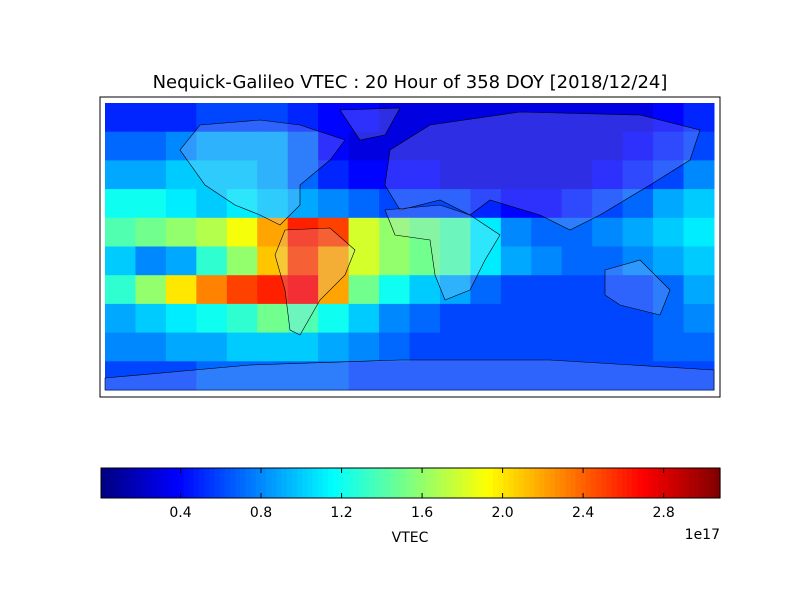  I want to click on north-america, so click(262, 172).